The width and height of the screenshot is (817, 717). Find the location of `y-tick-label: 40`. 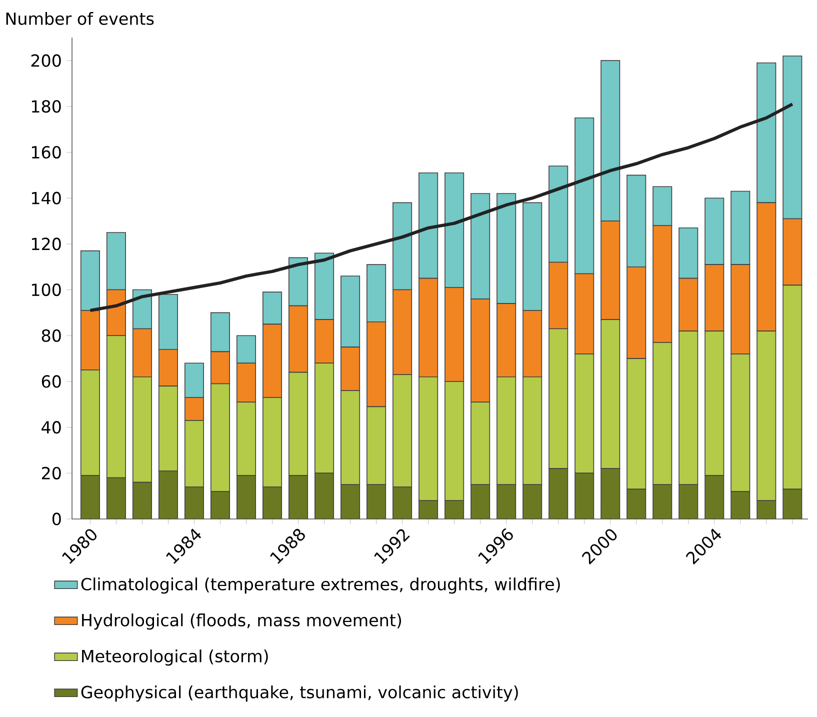

y-tick-label: 40 is located at coordinates (51, 427).